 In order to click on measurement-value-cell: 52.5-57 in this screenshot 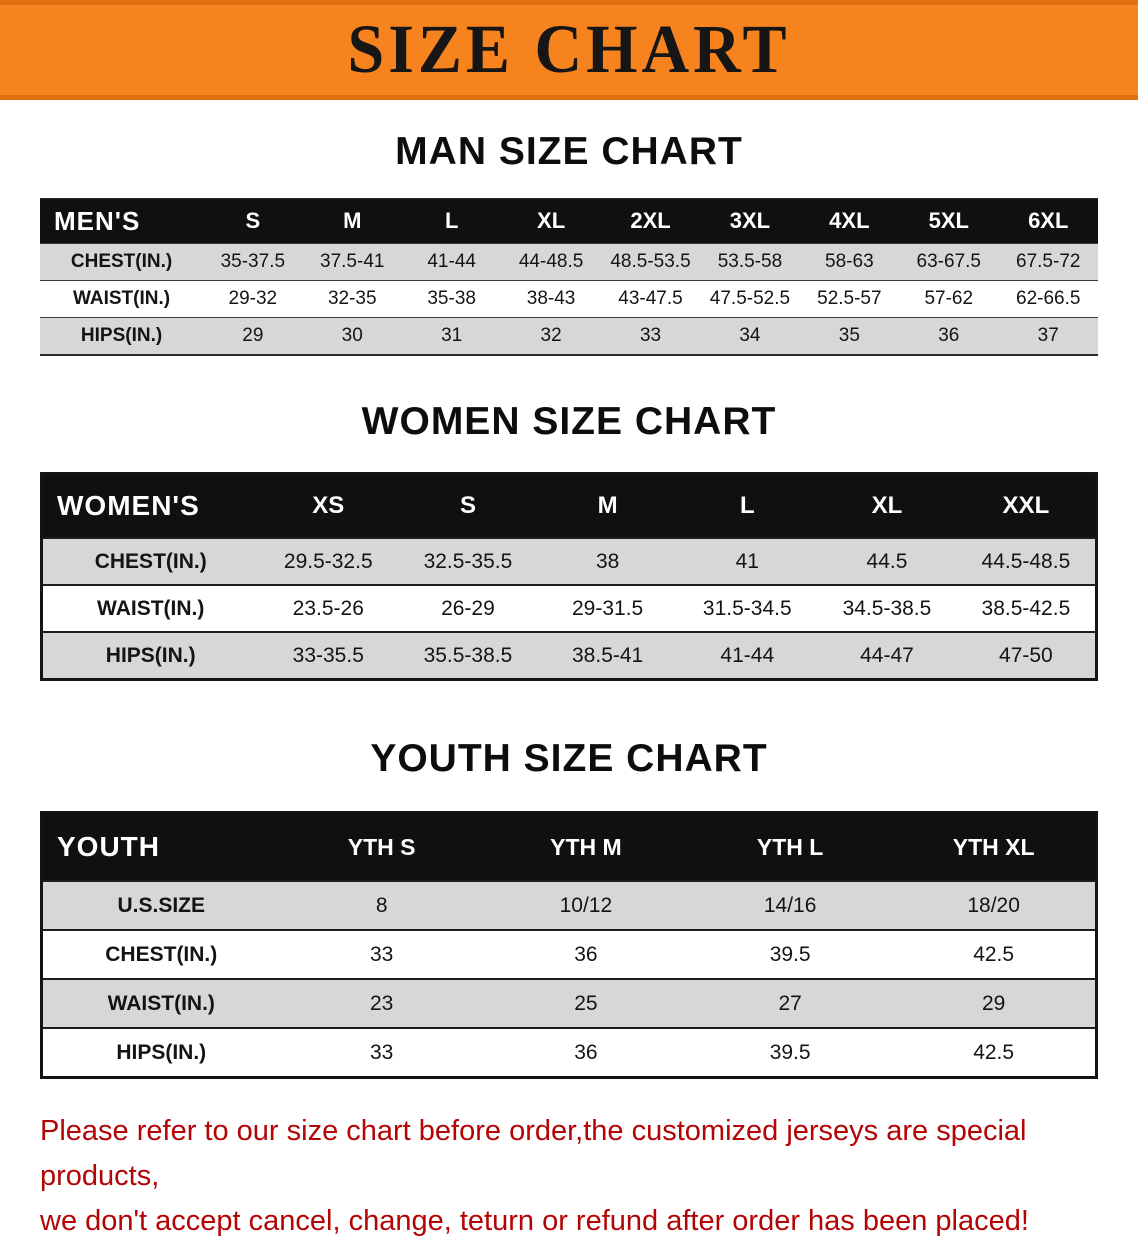, I will do `click(849, 299)`.